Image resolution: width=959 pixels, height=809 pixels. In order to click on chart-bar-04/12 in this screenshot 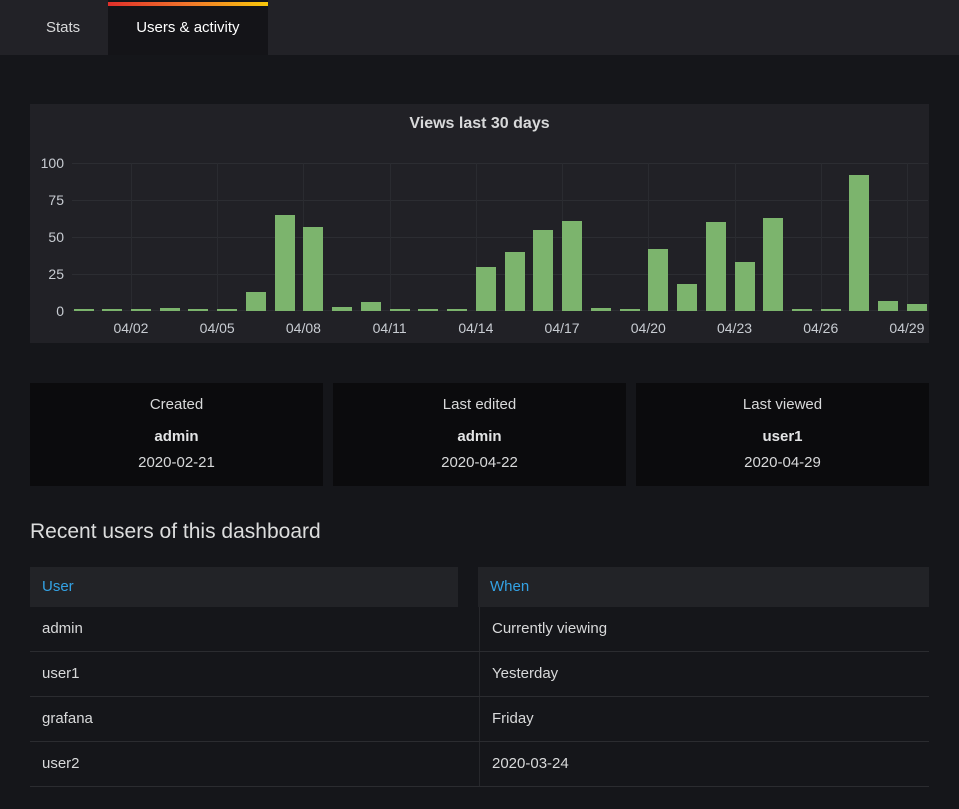, I will do `click(428, 310)`.